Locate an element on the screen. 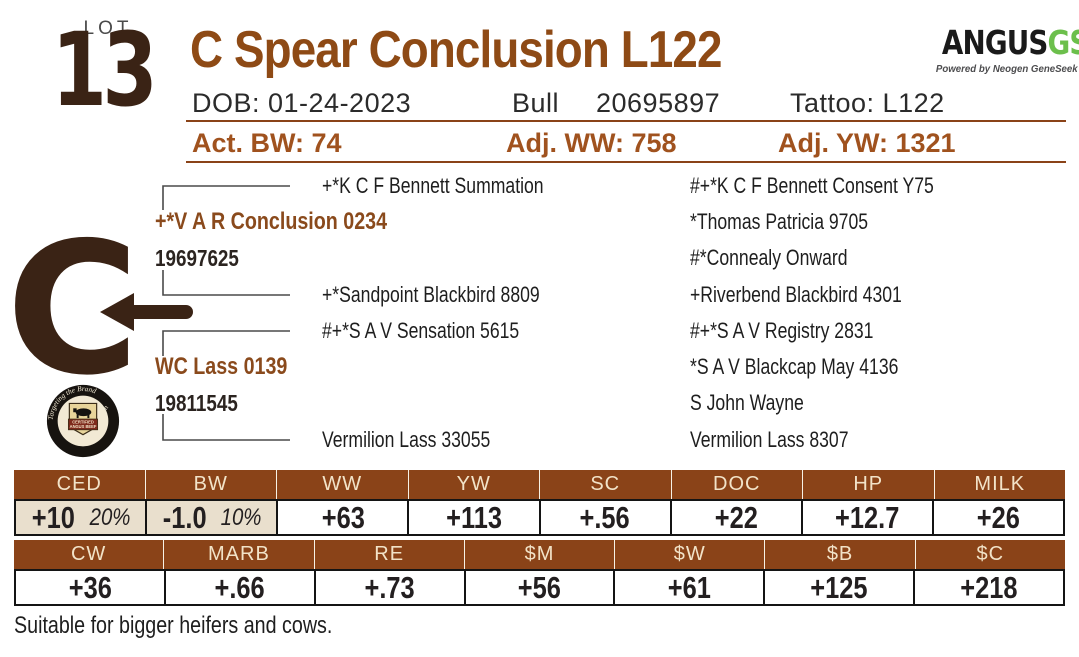  epd-value-yw: +113 is located at coordinates (473, 517).